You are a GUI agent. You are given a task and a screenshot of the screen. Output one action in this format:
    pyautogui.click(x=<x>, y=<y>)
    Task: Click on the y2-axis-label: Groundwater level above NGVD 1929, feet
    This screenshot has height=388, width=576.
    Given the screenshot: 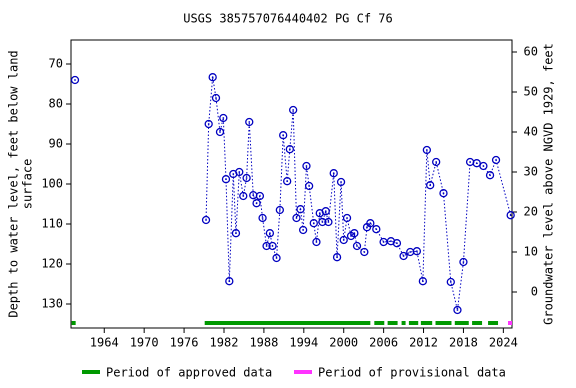 What is the action you would take?
    pyautogui.click(x=549, y=184)
    